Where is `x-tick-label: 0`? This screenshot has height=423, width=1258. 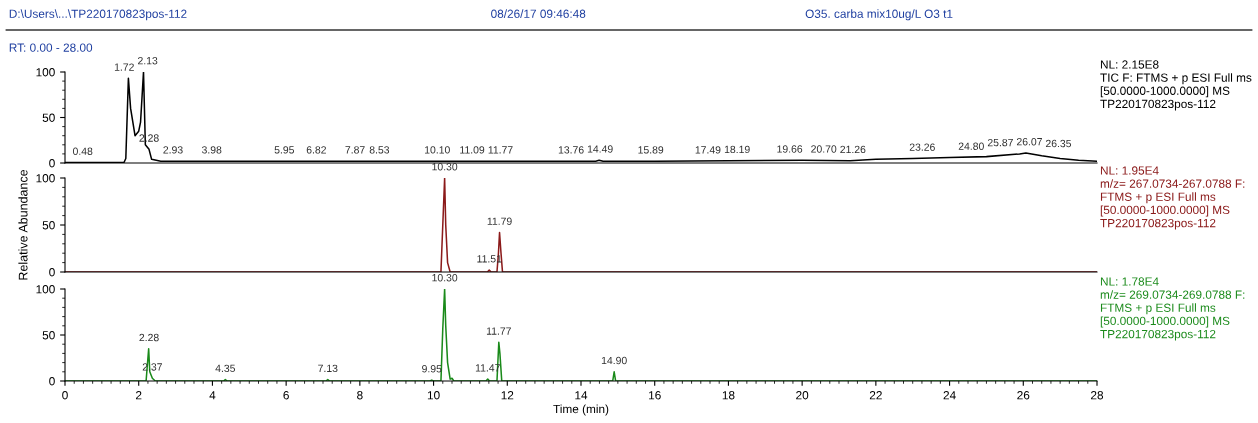 x-tick-label: 0 is located at coordinates (65, 395).